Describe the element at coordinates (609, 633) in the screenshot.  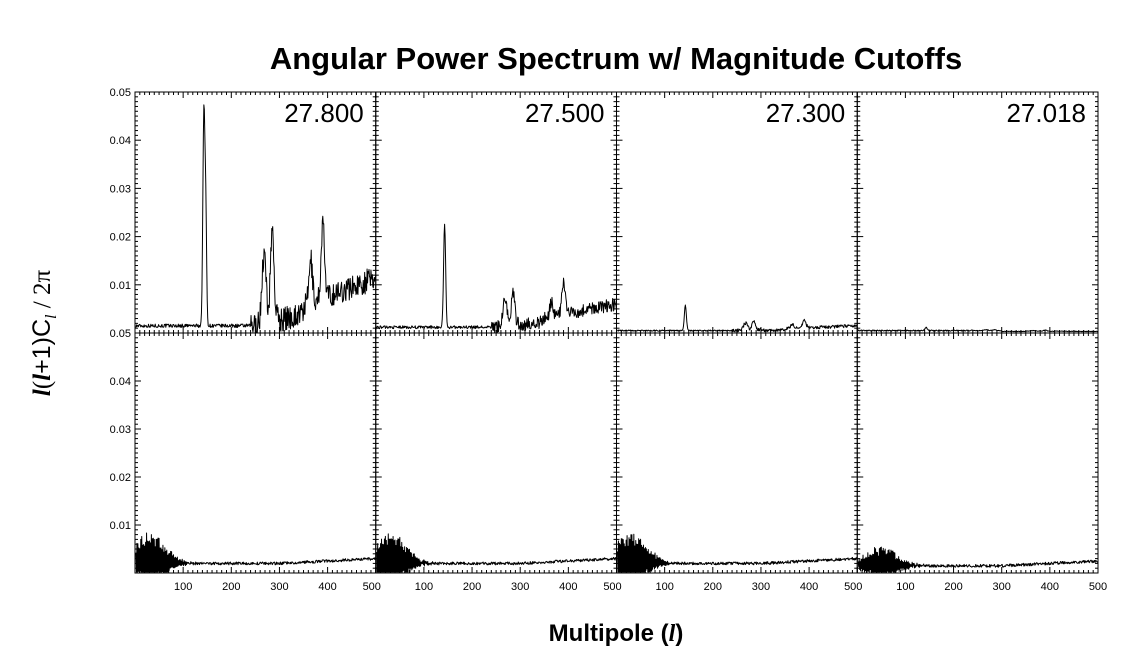
I see `x-axis-label-main: Multipole (` at that location.